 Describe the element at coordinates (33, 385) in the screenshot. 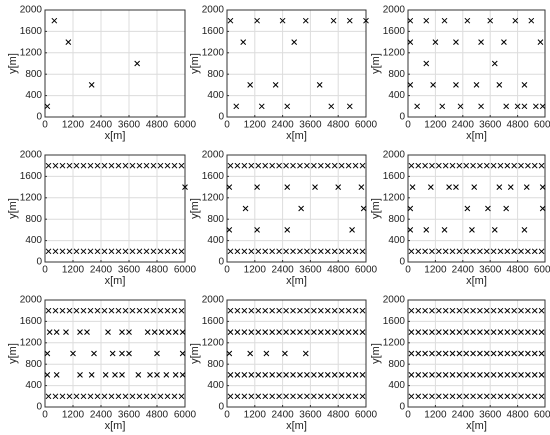

I see `y-tick-label: 400` at that location.